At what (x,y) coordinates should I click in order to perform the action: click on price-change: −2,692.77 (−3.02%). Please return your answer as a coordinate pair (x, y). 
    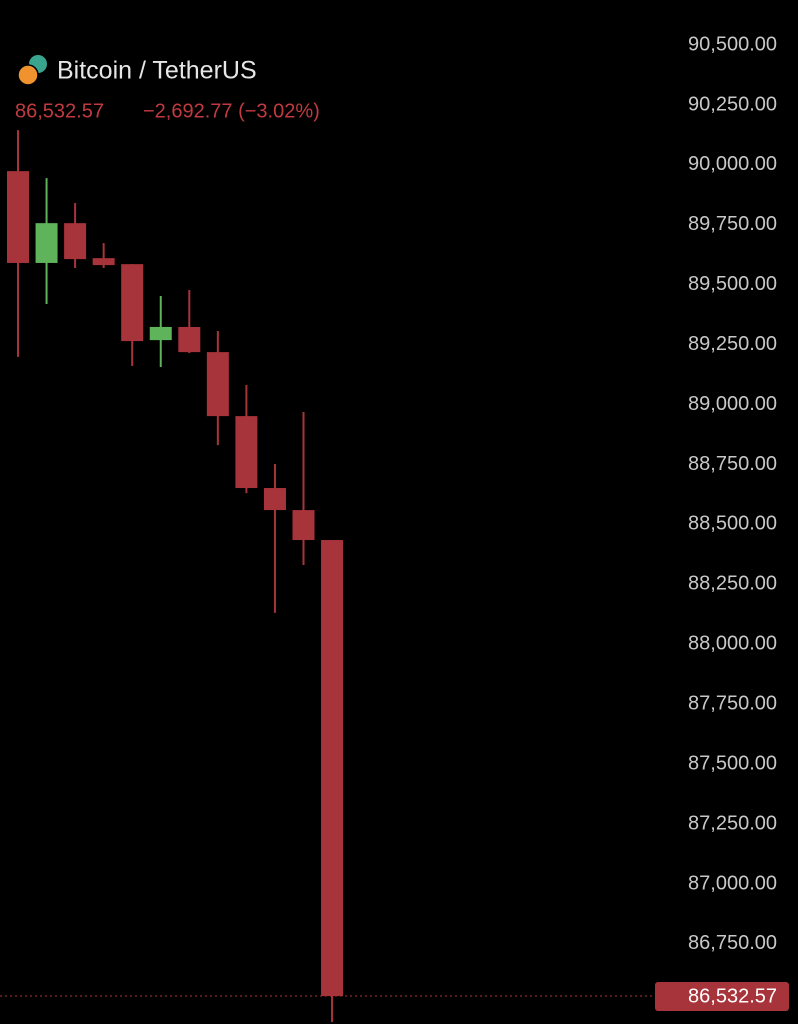
    Looking at the image, I should click on (231, 111).